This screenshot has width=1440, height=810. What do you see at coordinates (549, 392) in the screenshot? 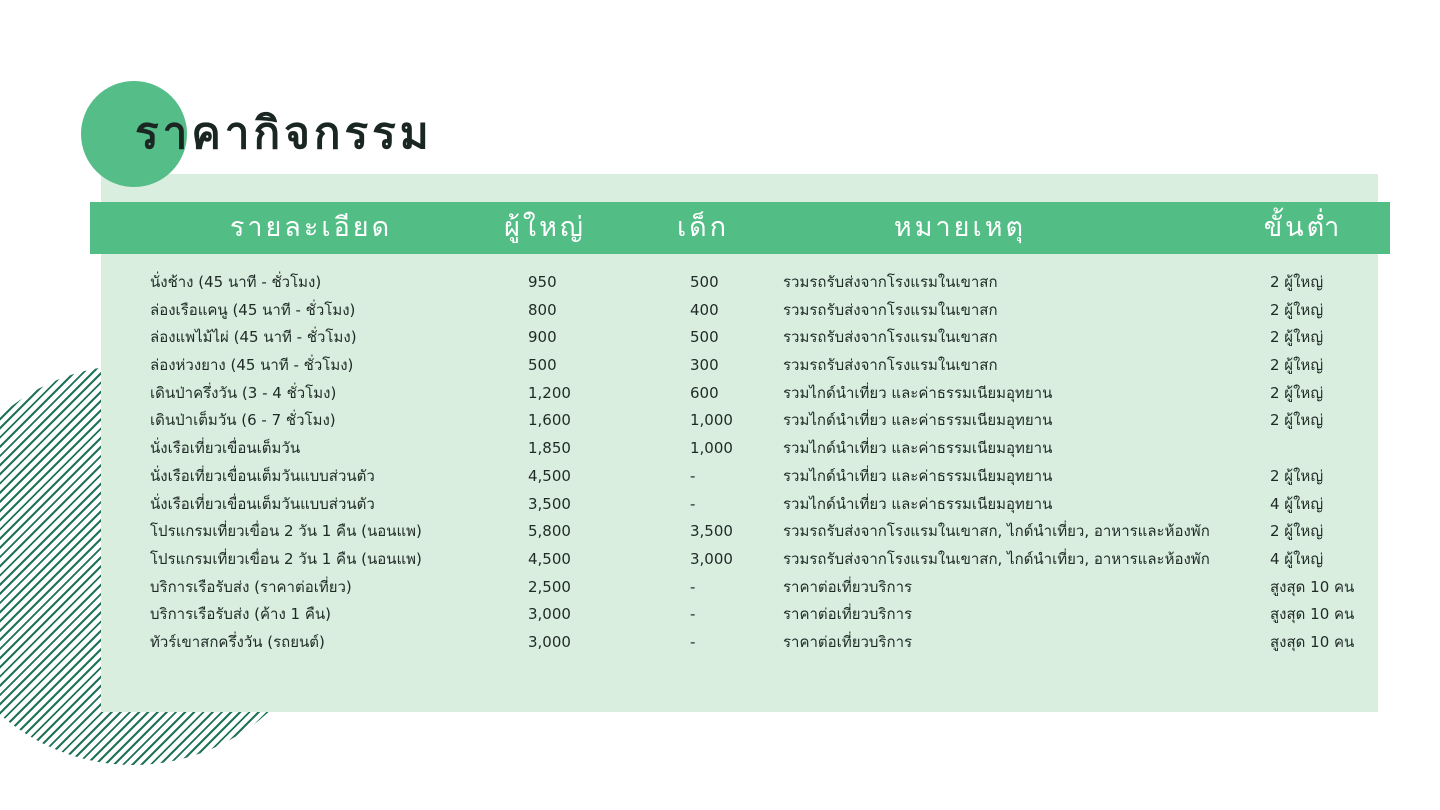
I see `cell-adult-price: 1,200` at bounding box center [549, 392].